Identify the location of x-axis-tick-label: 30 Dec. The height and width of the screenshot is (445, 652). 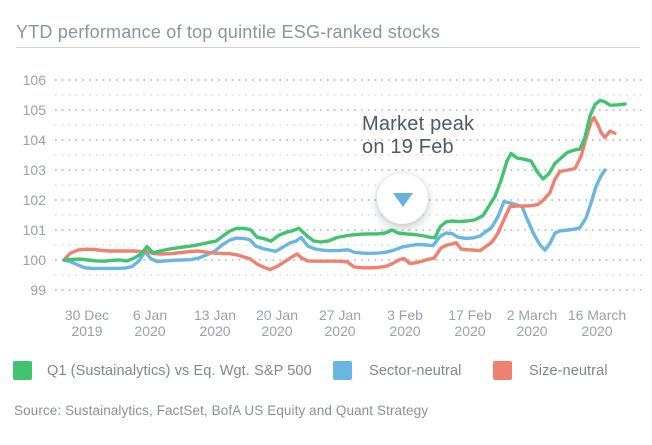
(87, 315).